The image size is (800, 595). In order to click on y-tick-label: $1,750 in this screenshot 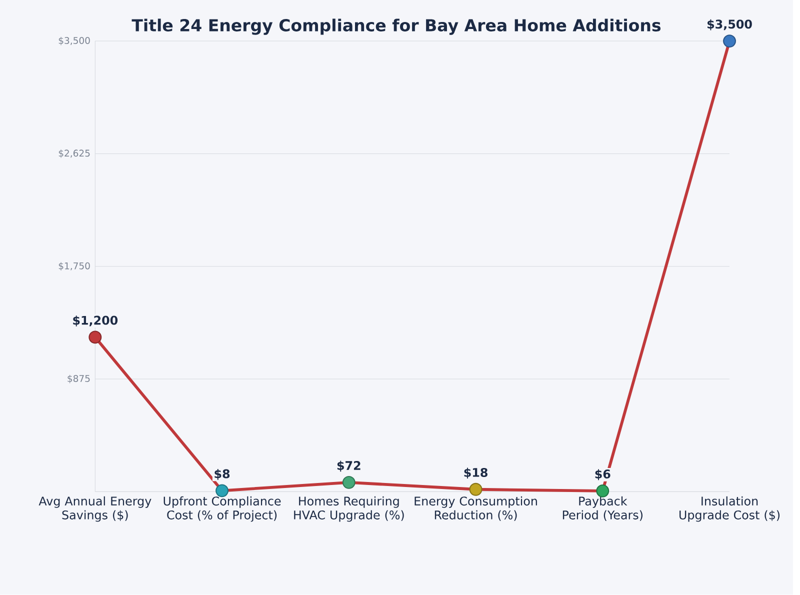, I will do `click(74, 266)`.